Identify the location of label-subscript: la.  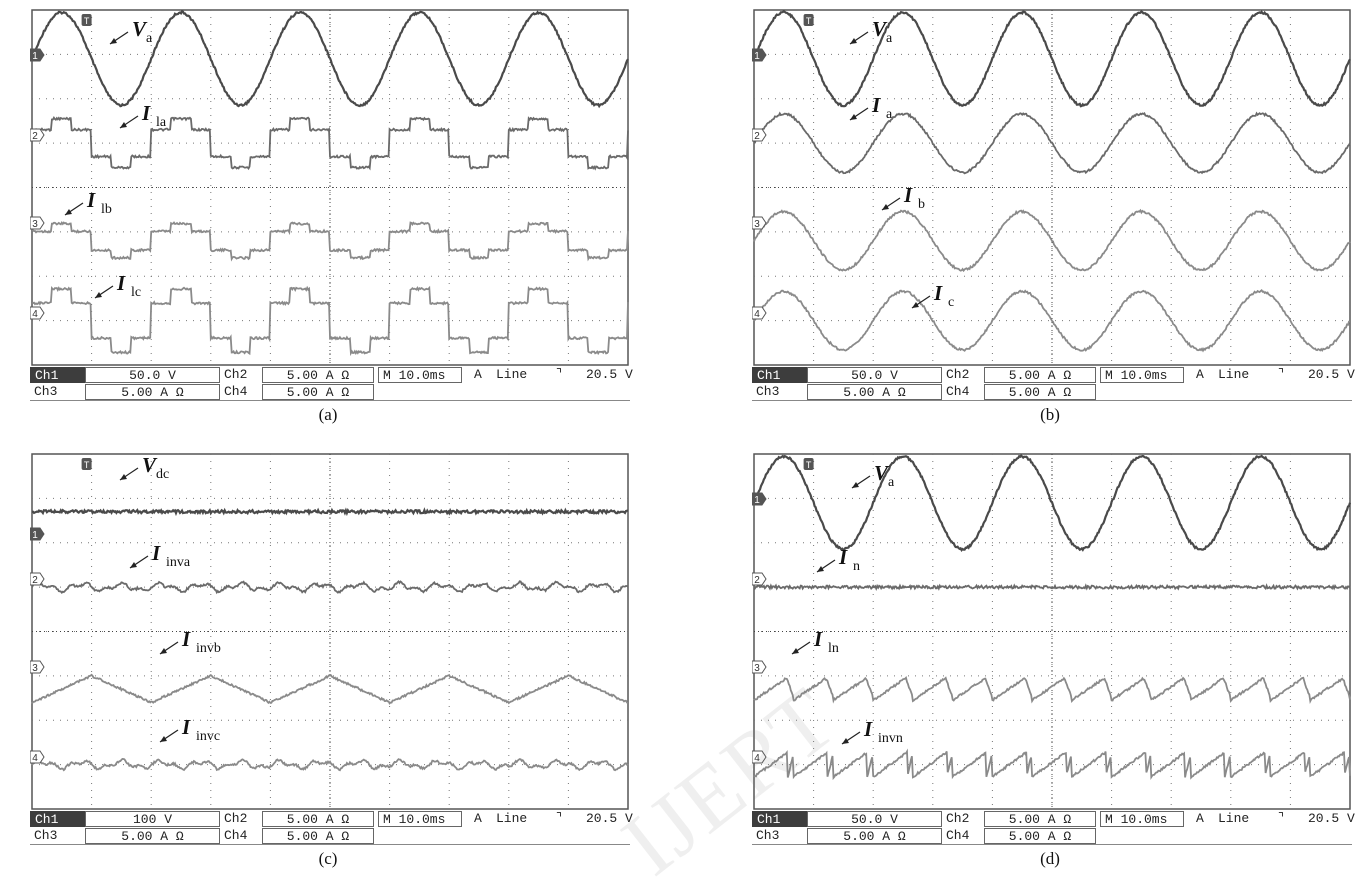
(161, 122).